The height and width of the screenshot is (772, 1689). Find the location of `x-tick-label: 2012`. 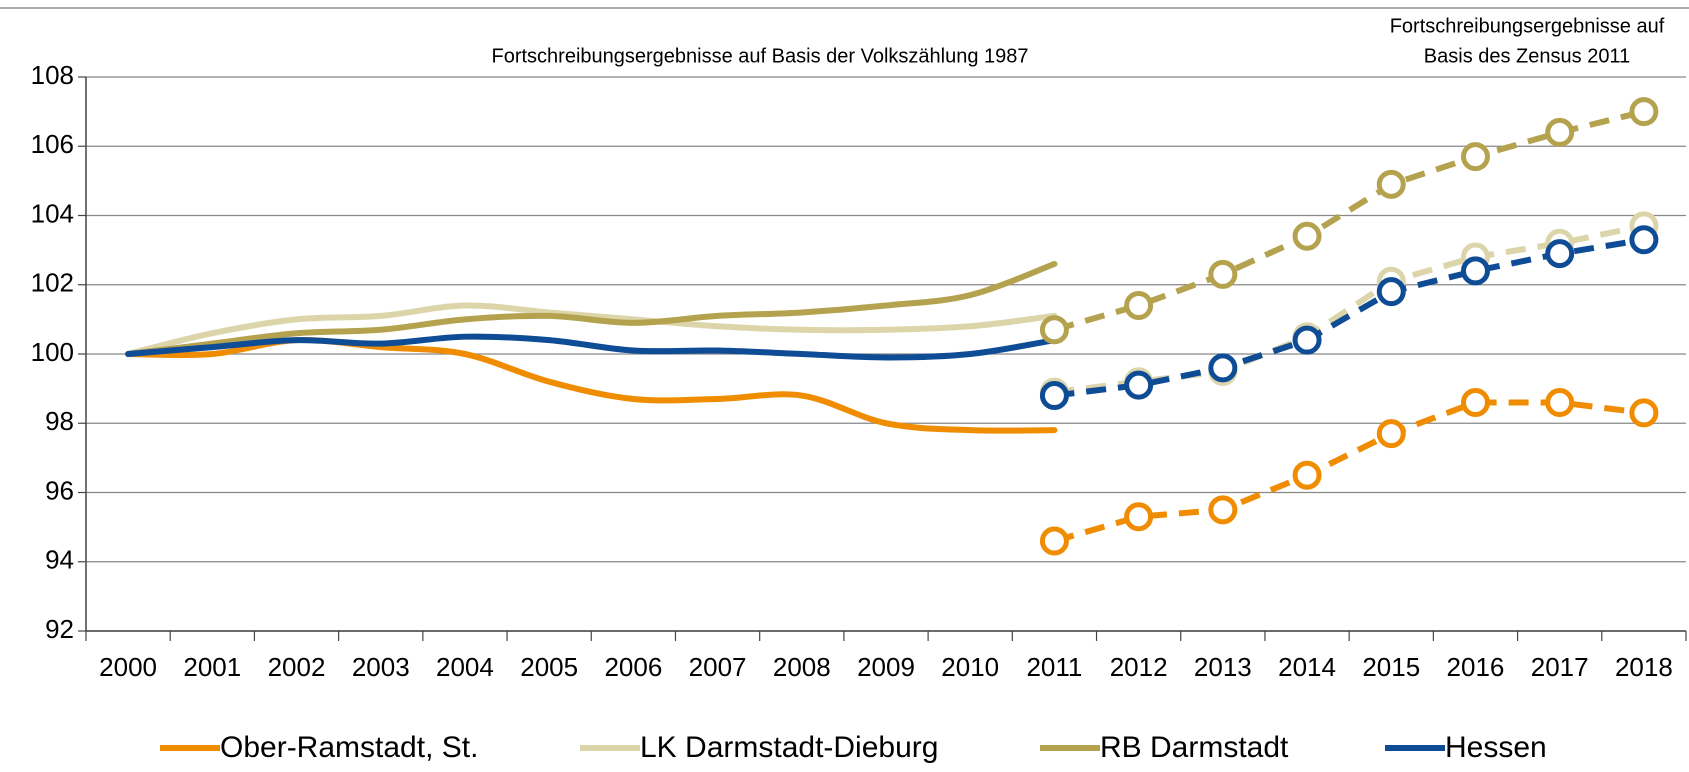

x-tick-label: 2012 is located at coordinates (1139, 667).